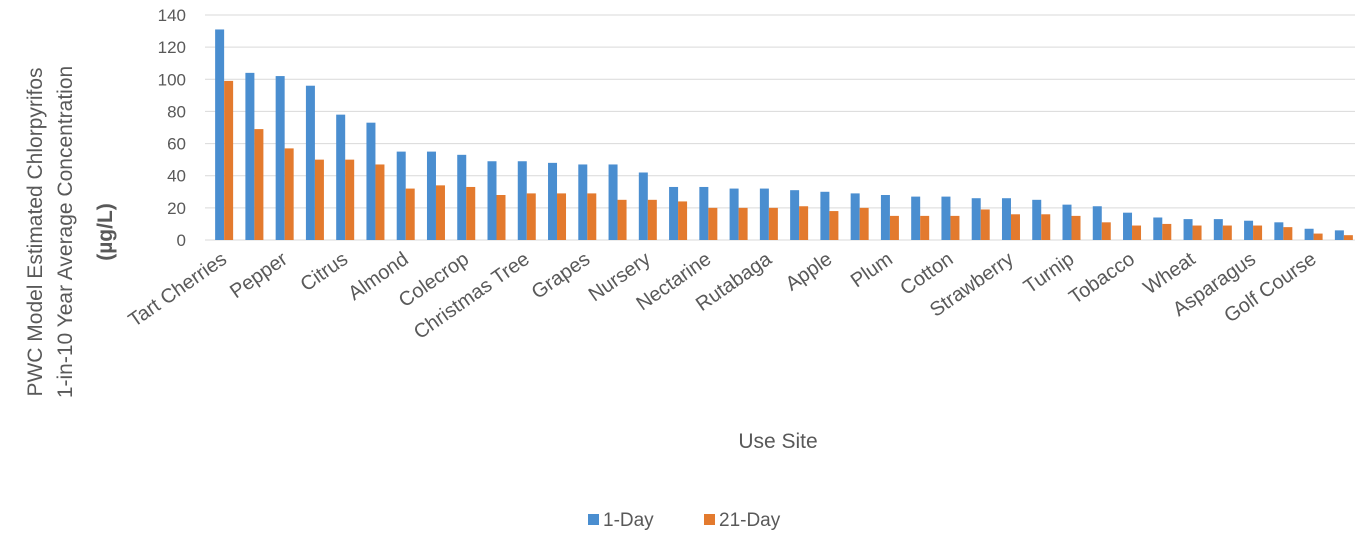  I want to click on x-category-label: Apple, so click(809, 271).